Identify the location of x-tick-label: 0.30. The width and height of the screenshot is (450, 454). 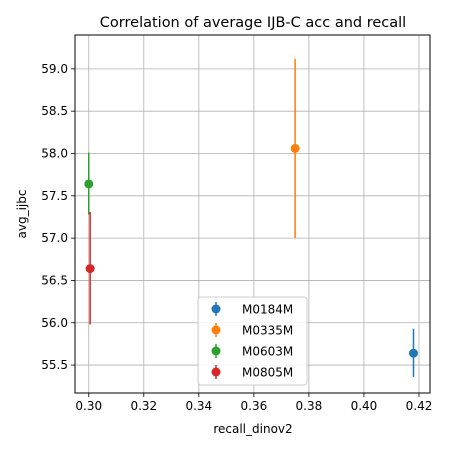
(88, 406).